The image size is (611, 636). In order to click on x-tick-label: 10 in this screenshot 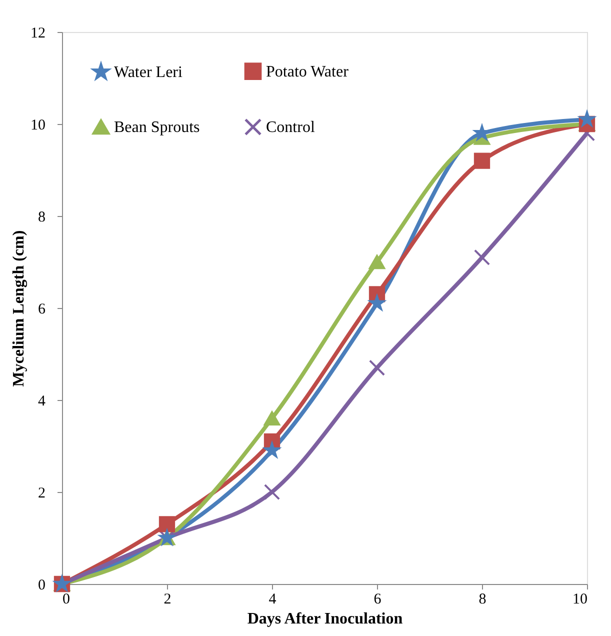, I will do `click(580, 600)`.